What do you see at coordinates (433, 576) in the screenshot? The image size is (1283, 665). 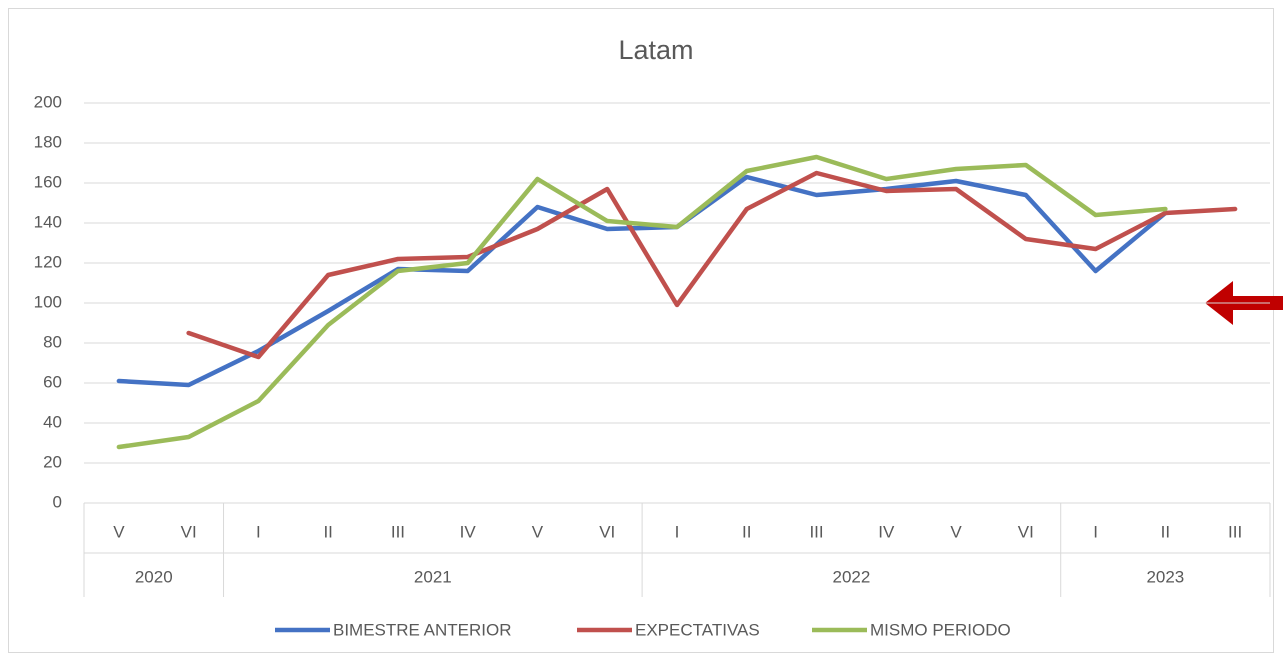 I see `x-group-label: 2021` at bounding box center [433, 576].